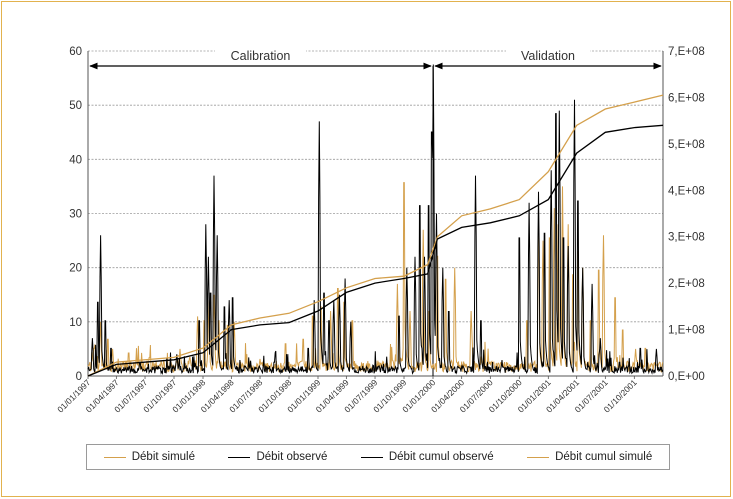 The width and height of the screenshot is (733, 499). I want to click on y-left-tick-label: 50, so click(75, 106).